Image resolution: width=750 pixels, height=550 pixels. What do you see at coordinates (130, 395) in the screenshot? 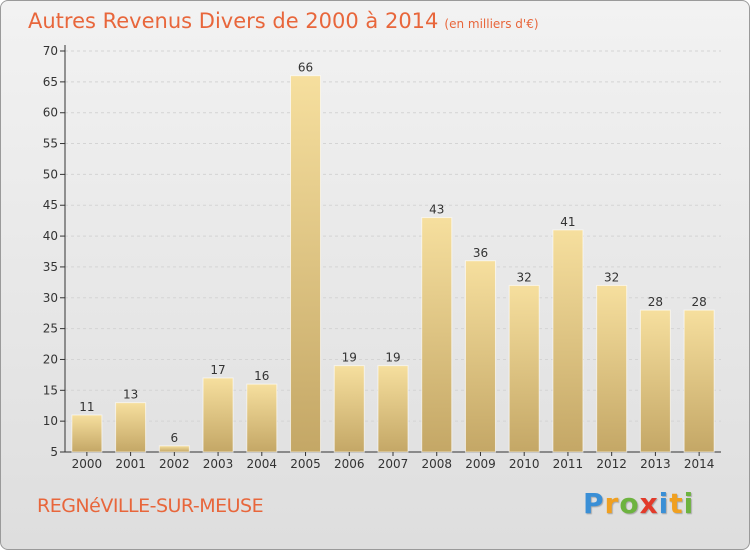
I see `bar-value-label: 13` at bounding box center [130, 395].